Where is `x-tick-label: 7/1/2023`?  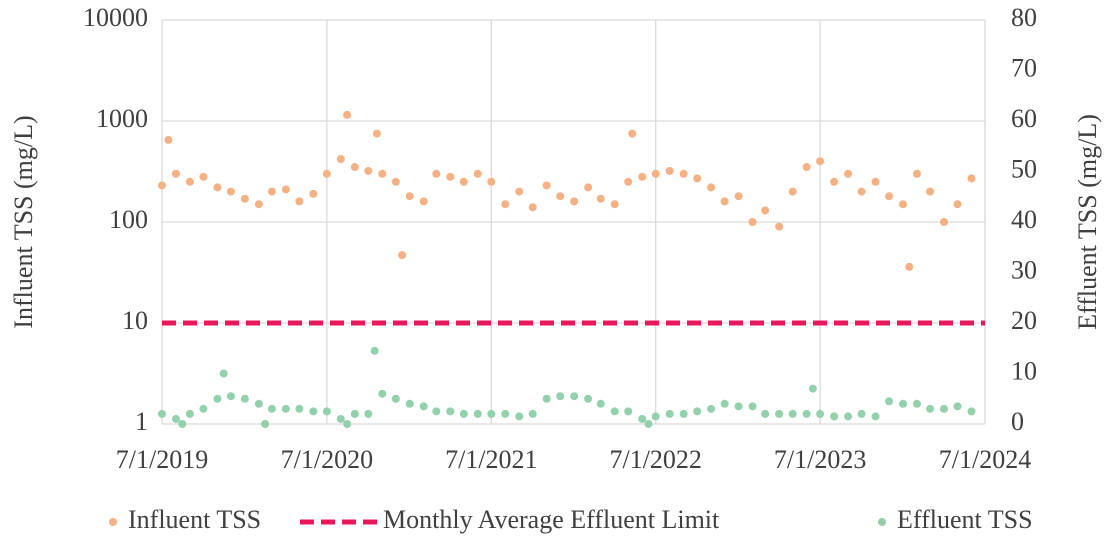
x-tick-label: 7/1/2023 is located at coordinates (820, 459).